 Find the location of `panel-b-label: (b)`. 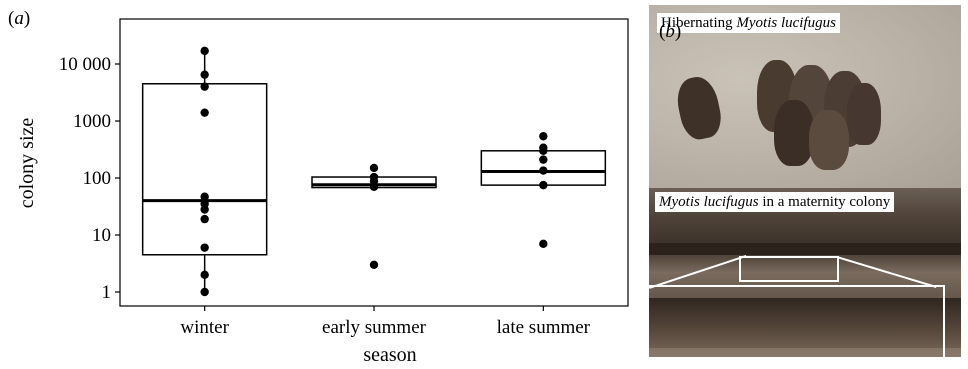

panel-b-label: (b) is located at coordinates (670, 31).